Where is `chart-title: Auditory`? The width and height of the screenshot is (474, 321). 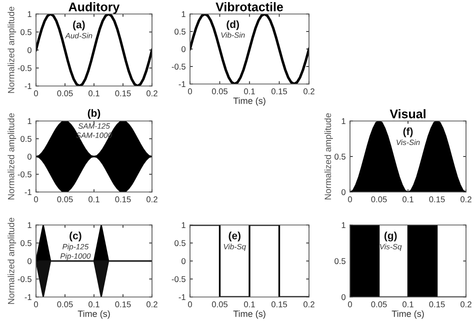 chart-title: Auditory is located at coordinates (94, 8).